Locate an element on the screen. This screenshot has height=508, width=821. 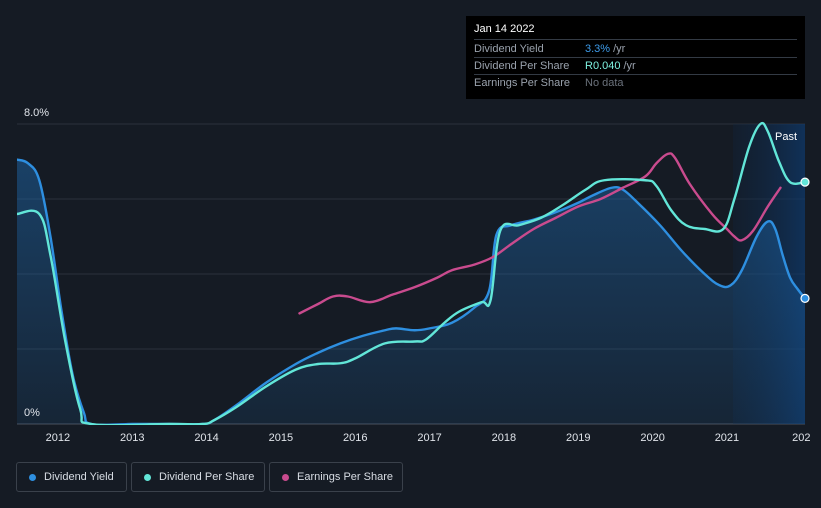
x-tick-label: 2020 is located at coordinates (652, 438).